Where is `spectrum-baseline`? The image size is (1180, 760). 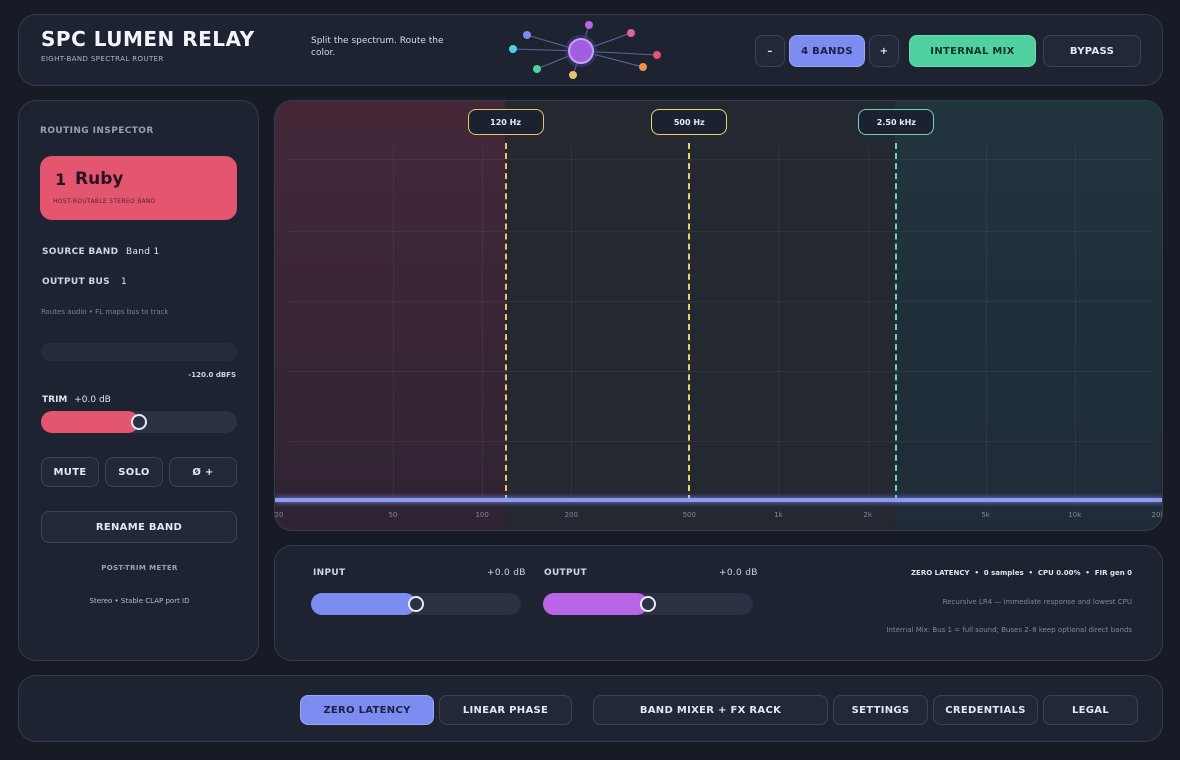 spectrum-baseline is located at coordinates (718, 500).